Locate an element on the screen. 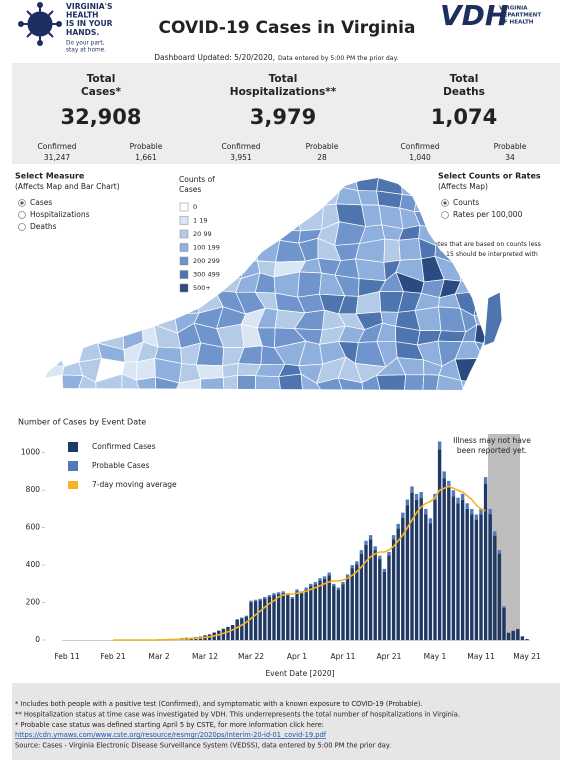 The height and width of the screenshot is (767, 574). stat-total: 32,908 is located at coordinates (100, 117).